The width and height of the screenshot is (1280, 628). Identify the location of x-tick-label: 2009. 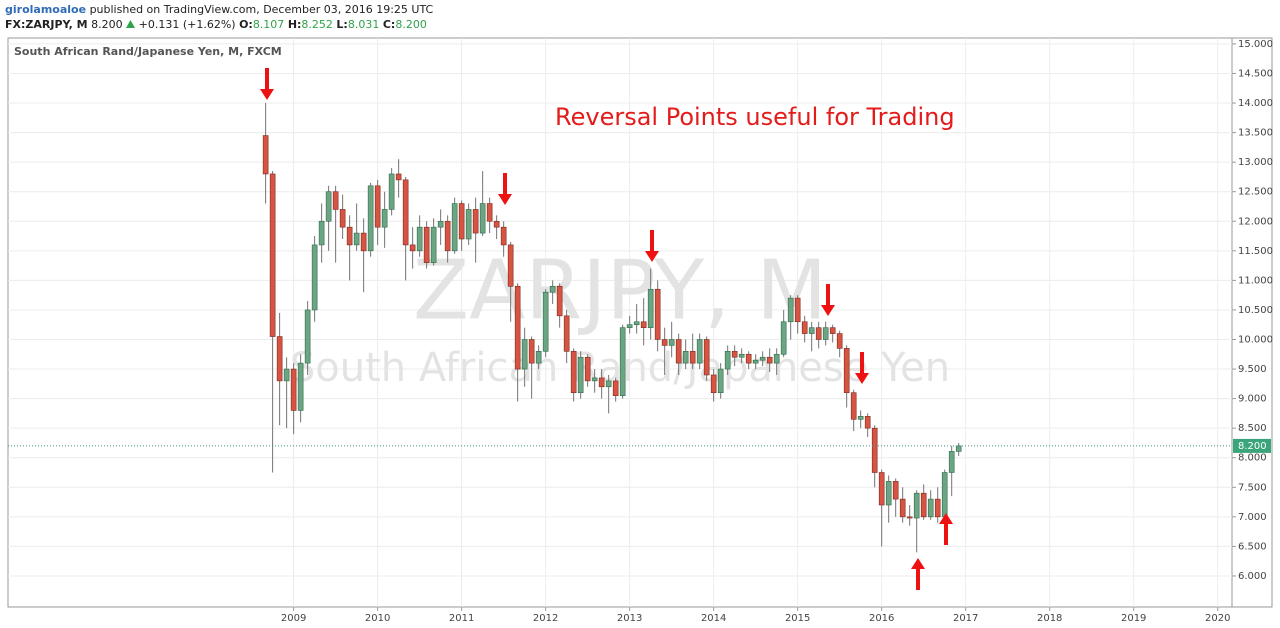
(293, 618).